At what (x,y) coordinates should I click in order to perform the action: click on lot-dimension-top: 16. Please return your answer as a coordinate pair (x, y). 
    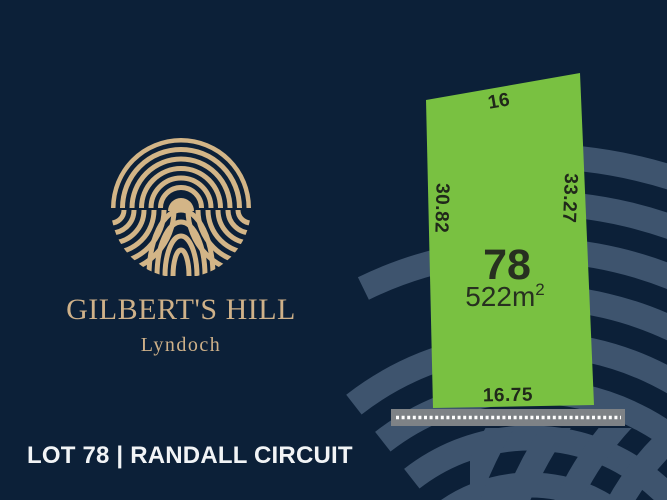
    Looking at the image, I should click on (498, 101).